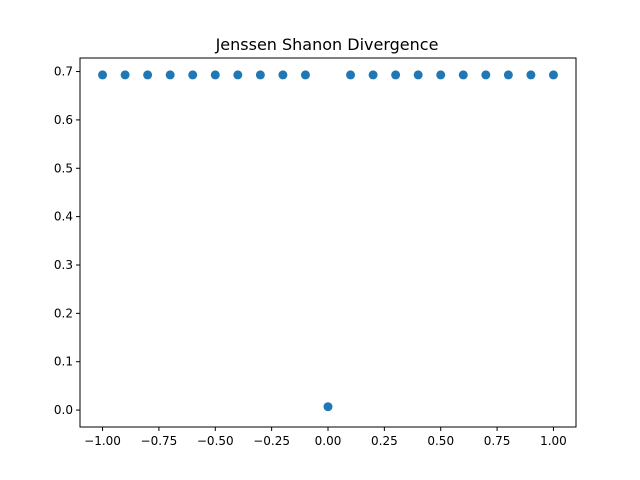  I want to click on y-tick-label: 0.1, so click(63, 362).